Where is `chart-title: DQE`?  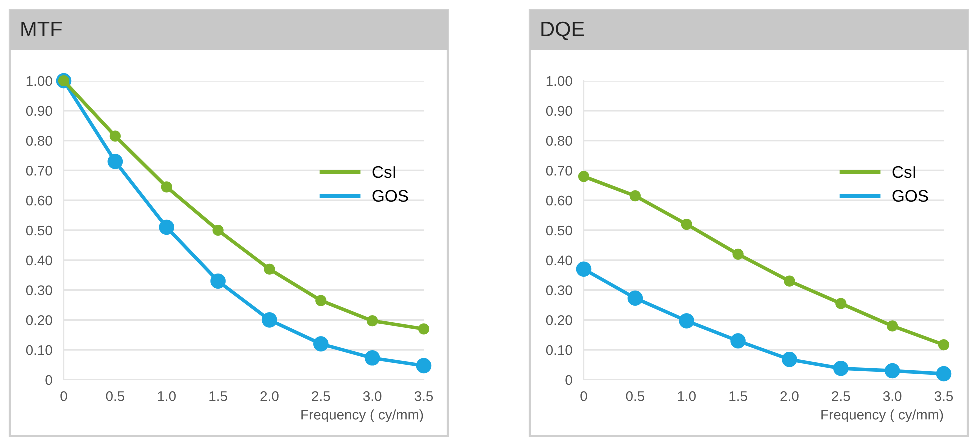
chart-title: DQE is located at coordinates (563, 31).